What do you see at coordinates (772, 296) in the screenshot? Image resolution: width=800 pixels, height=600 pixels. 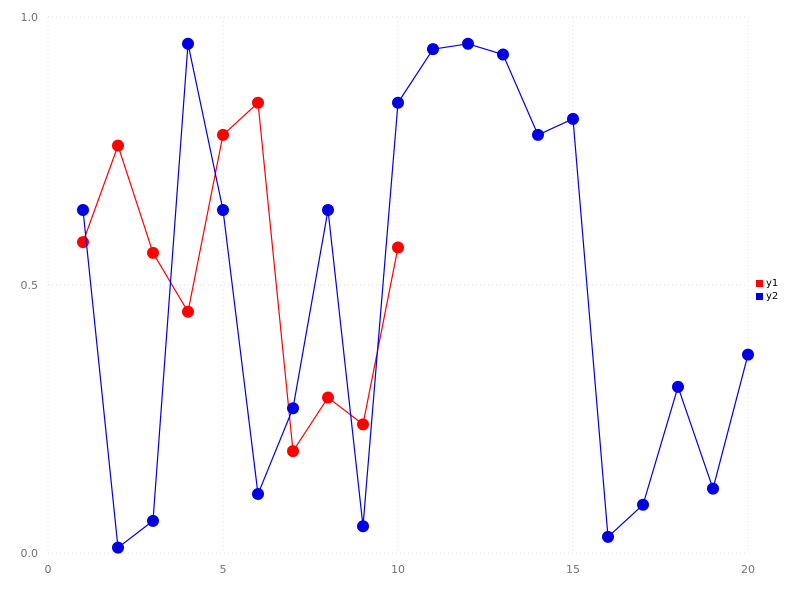 I see `legend-label-y2: y2` at bounding box center [772, 296].